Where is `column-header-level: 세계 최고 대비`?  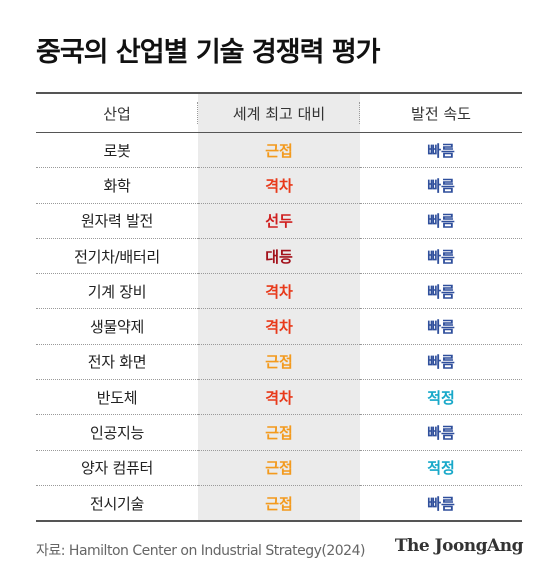 column-header-level: 세계 최고 대비 is located at coordinates (279, 112).